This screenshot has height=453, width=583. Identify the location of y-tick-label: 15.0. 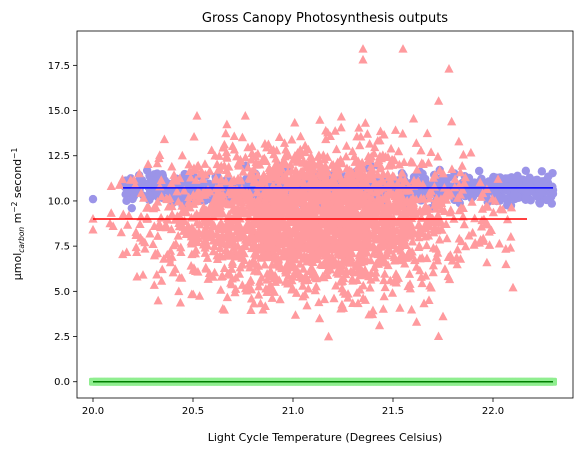
(59, 111).